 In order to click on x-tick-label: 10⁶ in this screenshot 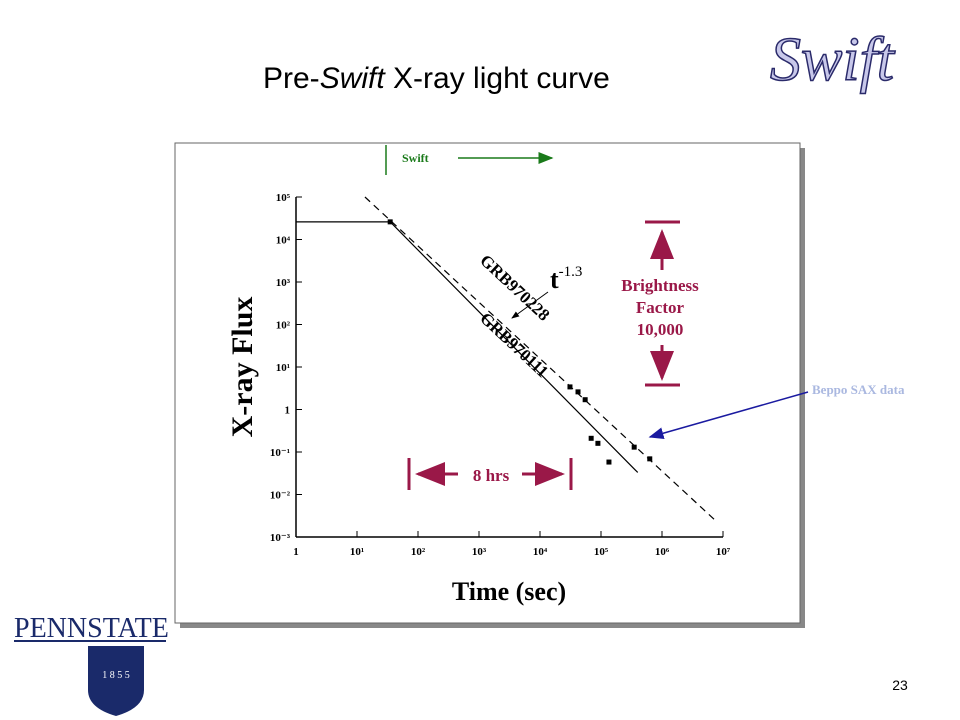, I will do `click(662, 552)`.